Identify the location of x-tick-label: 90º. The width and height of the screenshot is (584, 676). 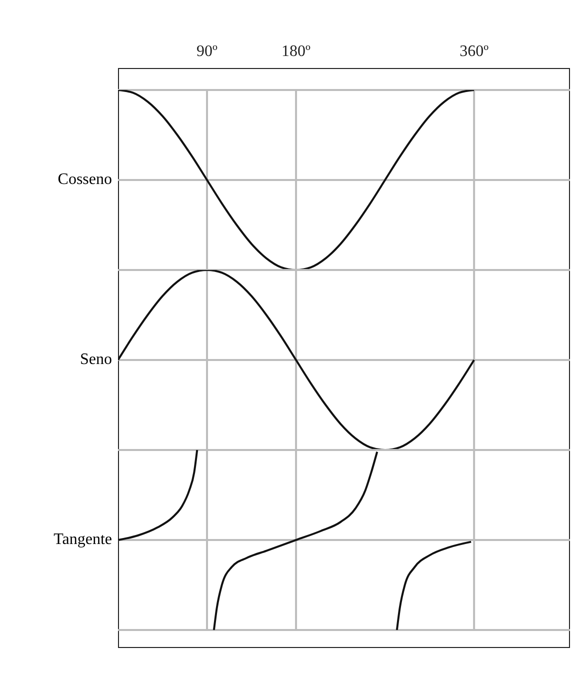
(207, 51).